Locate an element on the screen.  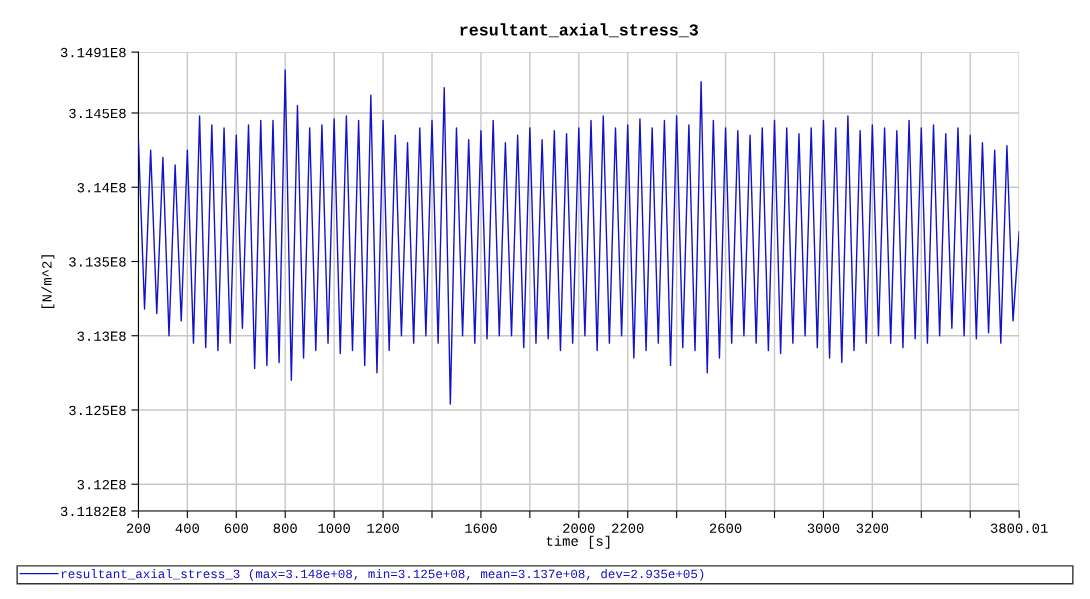
x-tick-label: 3800.01 is located at coordinates (1019, 528).